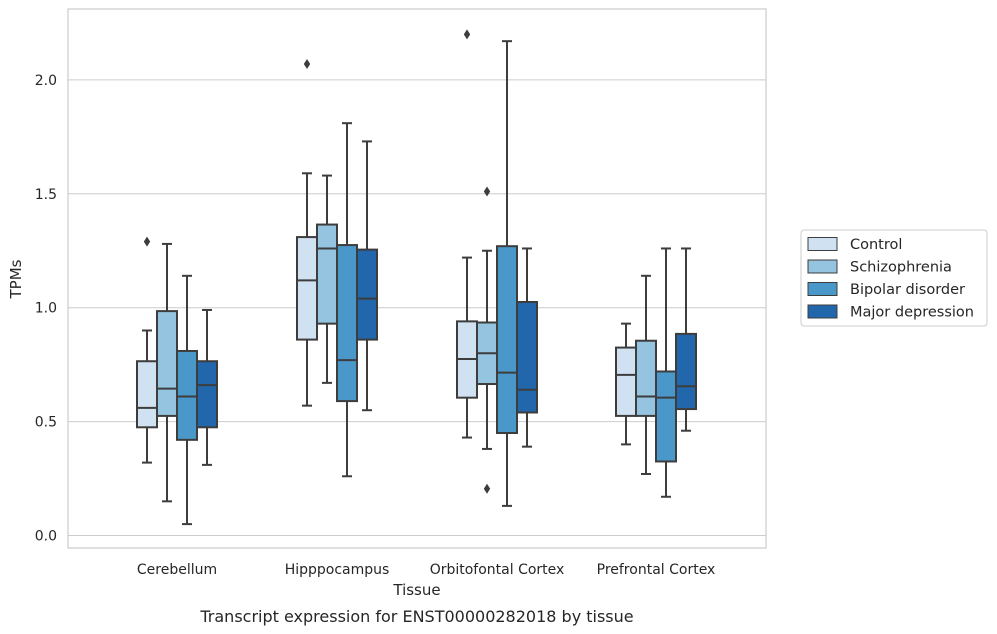 This screenshot has width=997, height=634. I want to click on y-tick-labels: 0.0 0.5 1.0 1.5 2.0, so click(46, 309).